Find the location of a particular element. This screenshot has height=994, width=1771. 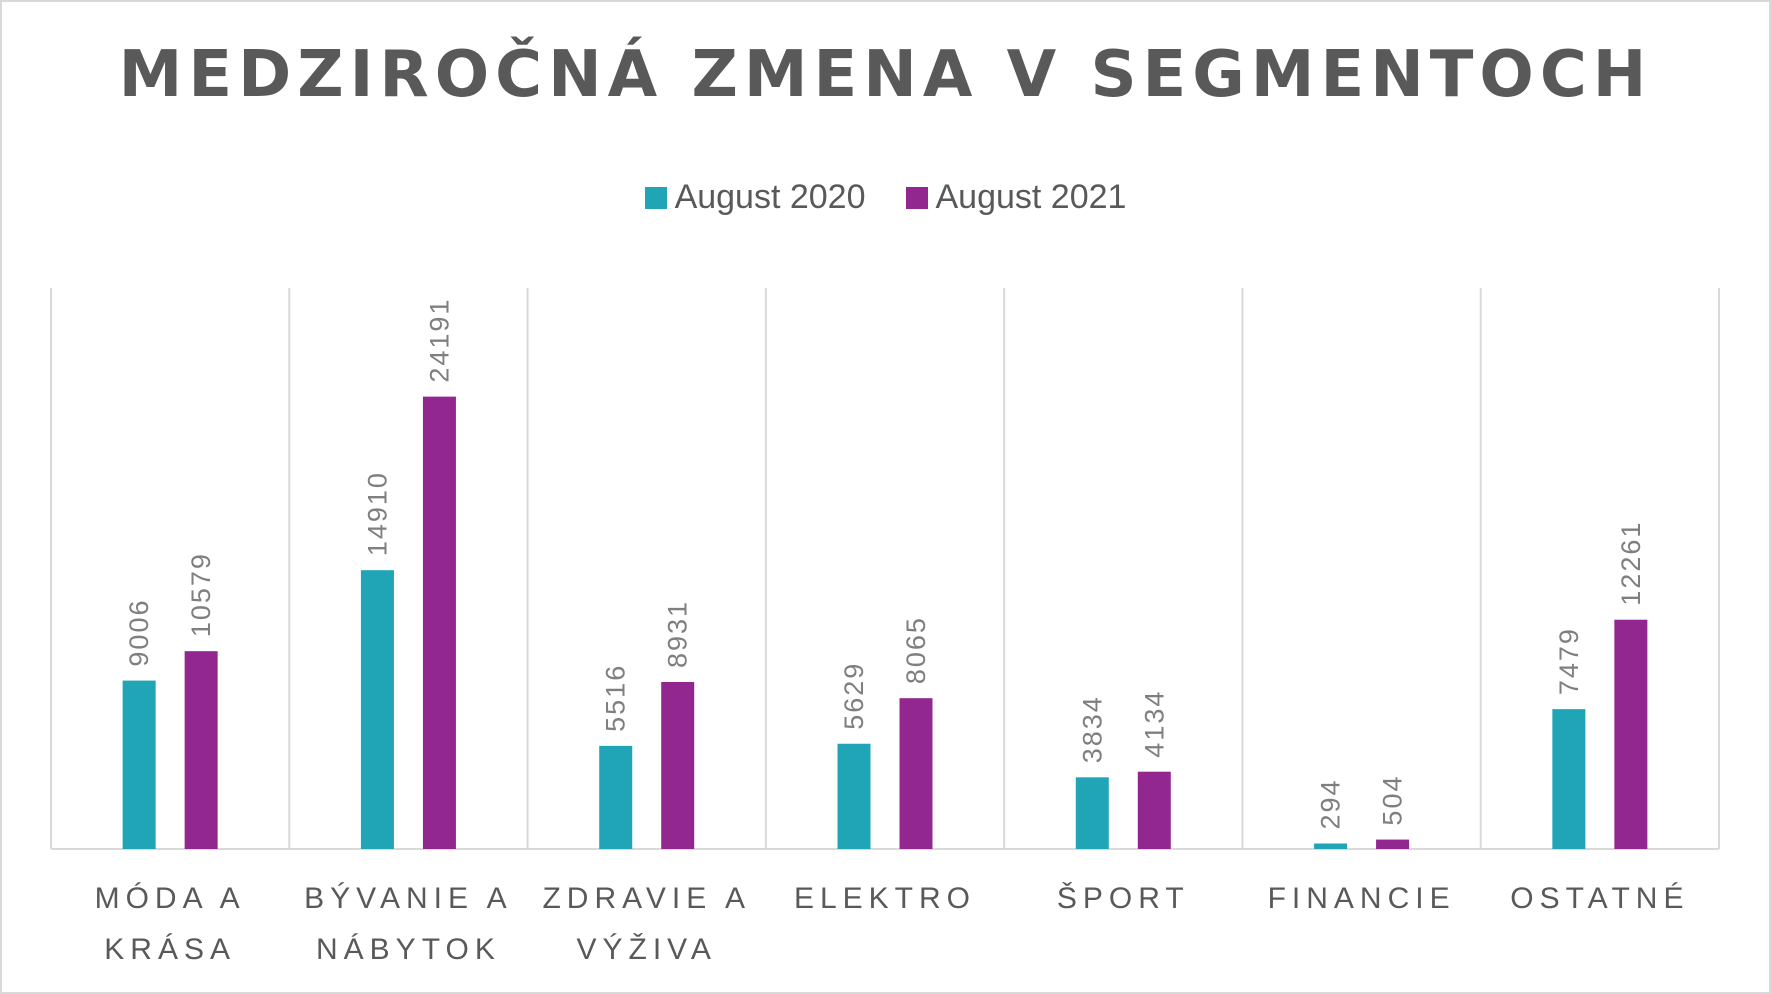

category-label: ZDRAVIE A is located at coordinates (646, 898).